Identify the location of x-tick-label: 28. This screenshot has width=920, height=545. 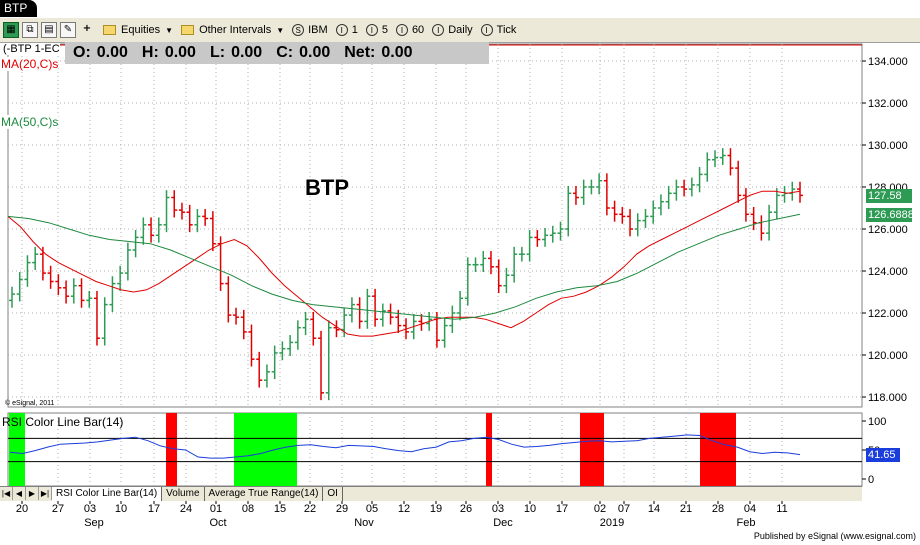
(718, 509).